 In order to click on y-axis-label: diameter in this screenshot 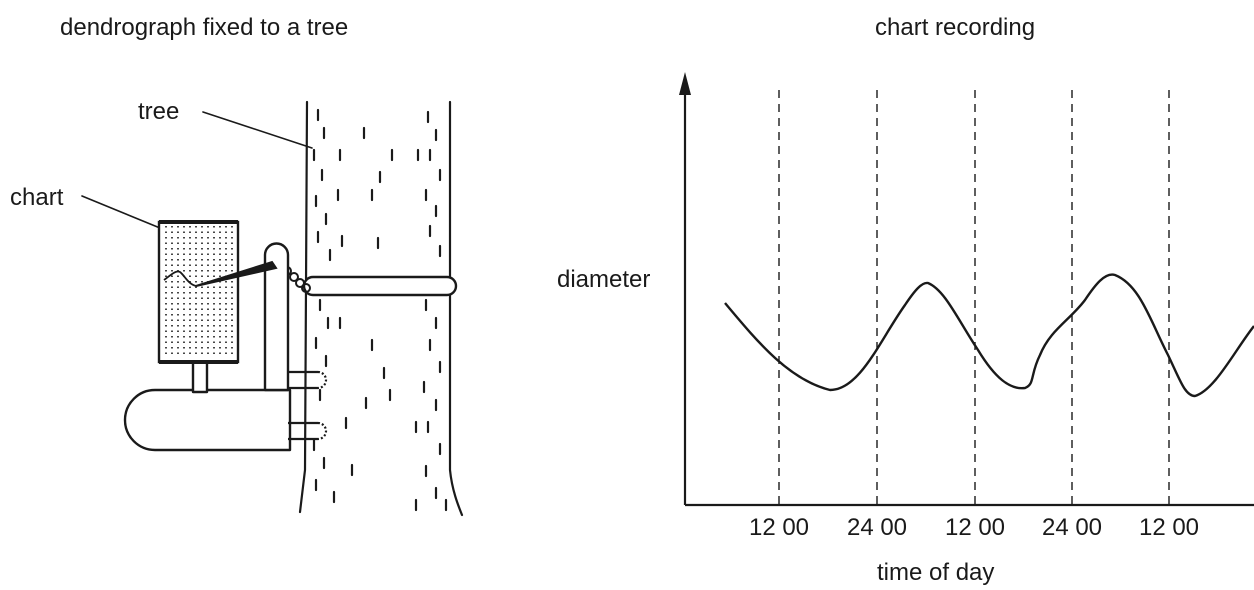, I will do `click(604, 279)`.